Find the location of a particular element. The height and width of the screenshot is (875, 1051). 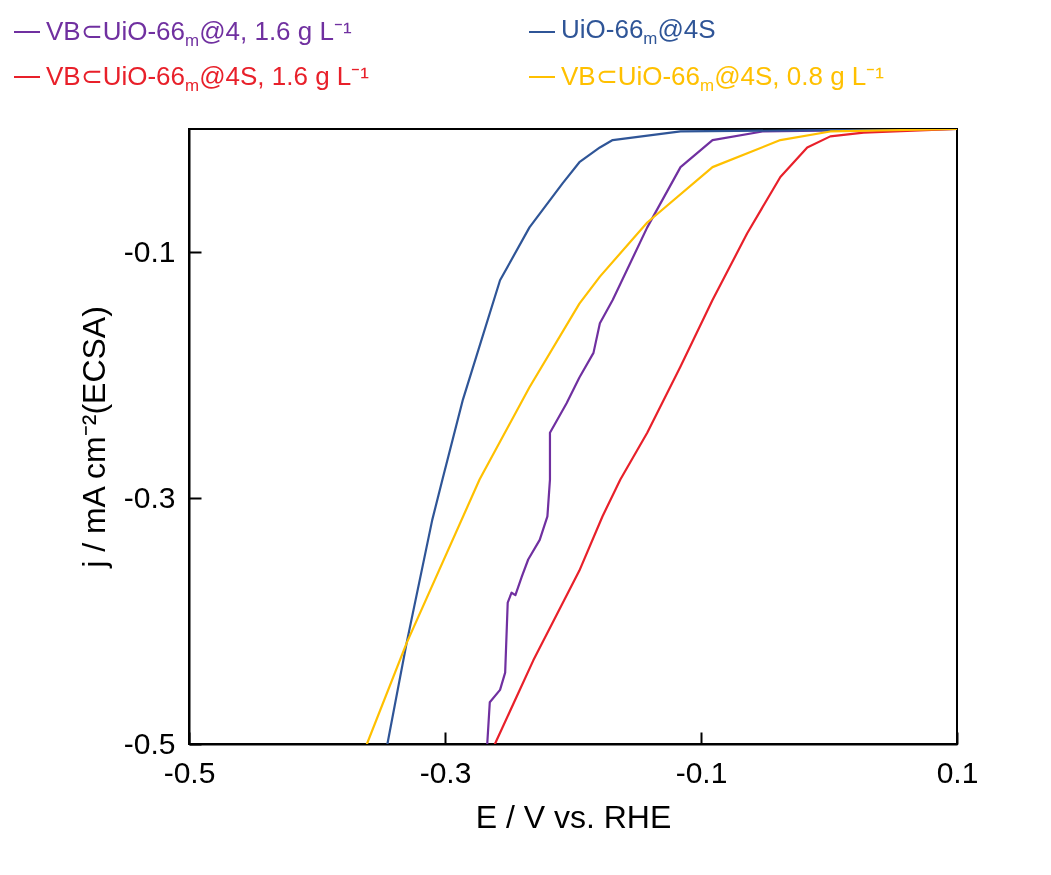

y-axis-title: j / mA cm⁻²(ECSA) is located at coordinates (93, 437).